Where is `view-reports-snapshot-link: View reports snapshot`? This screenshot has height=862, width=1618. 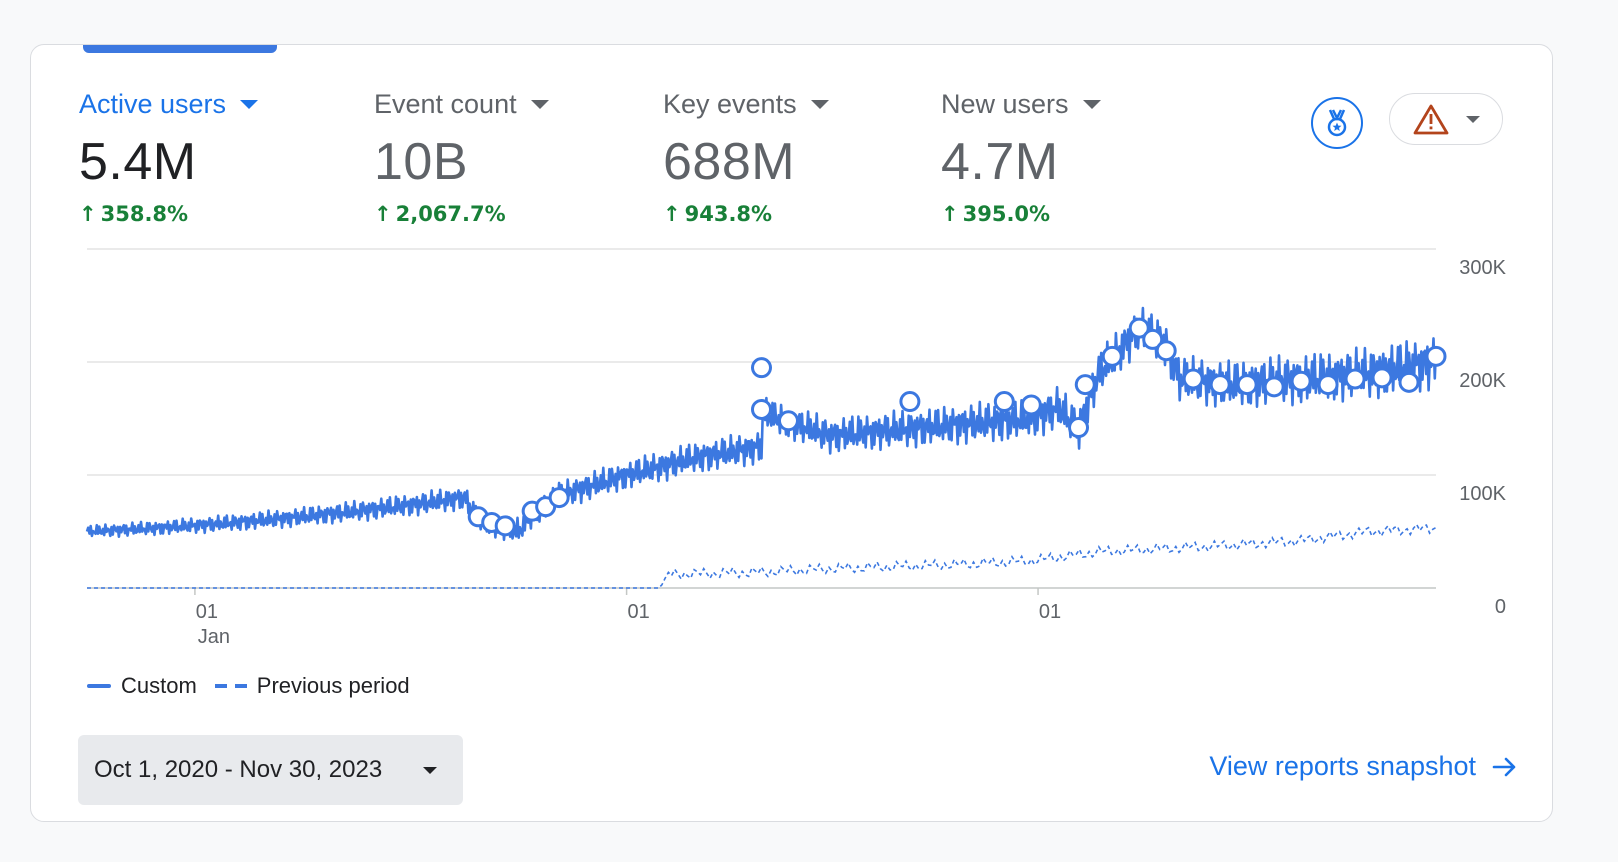 view-reports-snapshot-link: View reports snapshot is located at coordinates (1363, 766).